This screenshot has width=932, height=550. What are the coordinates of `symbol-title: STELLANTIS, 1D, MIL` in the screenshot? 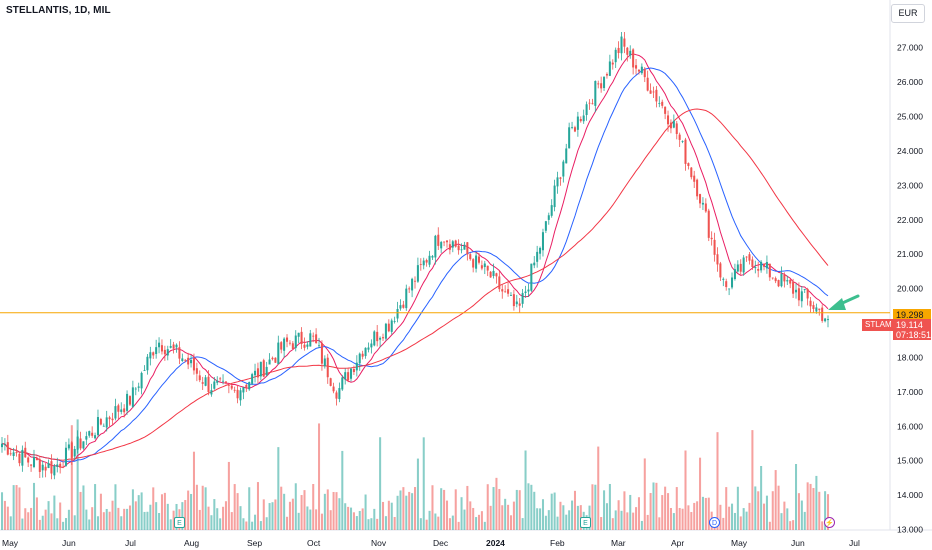 It's located at (58, 10).